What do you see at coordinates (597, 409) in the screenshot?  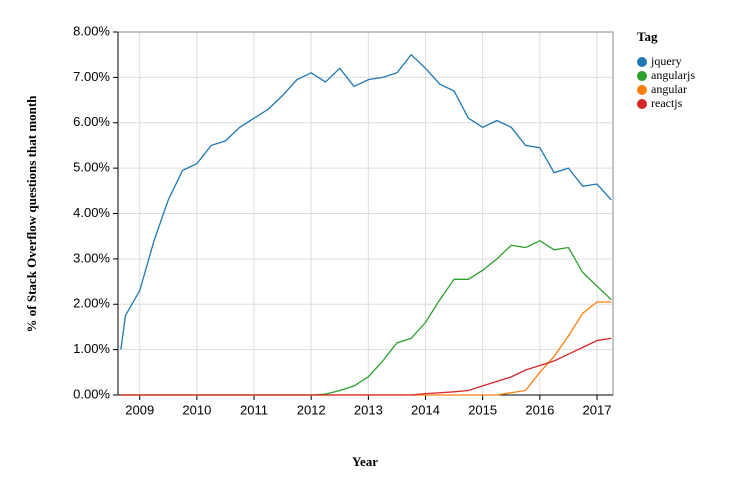 I see `x-tick-label: 2017` at bounding box center [597, 409].